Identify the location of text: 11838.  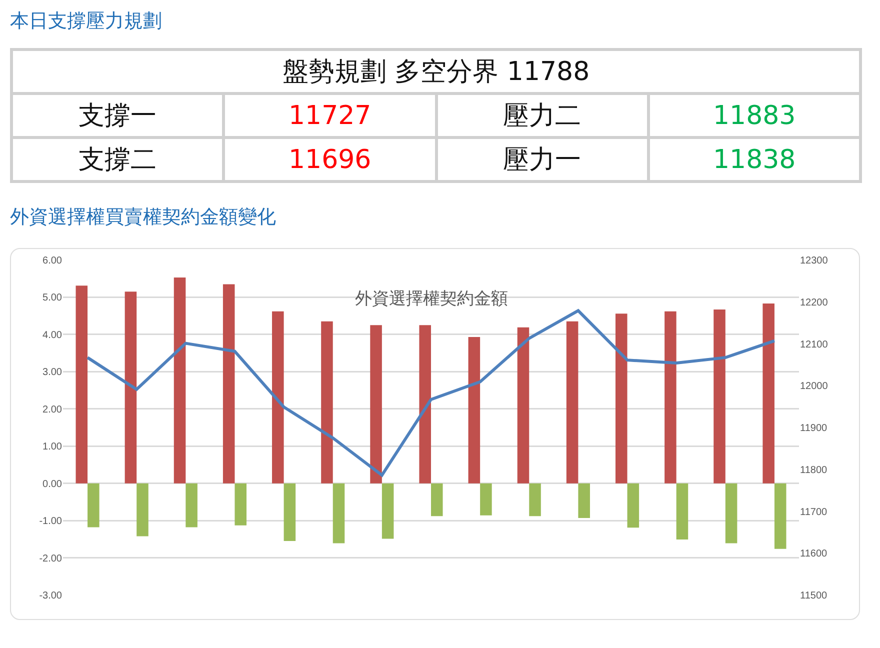
(754, 160).